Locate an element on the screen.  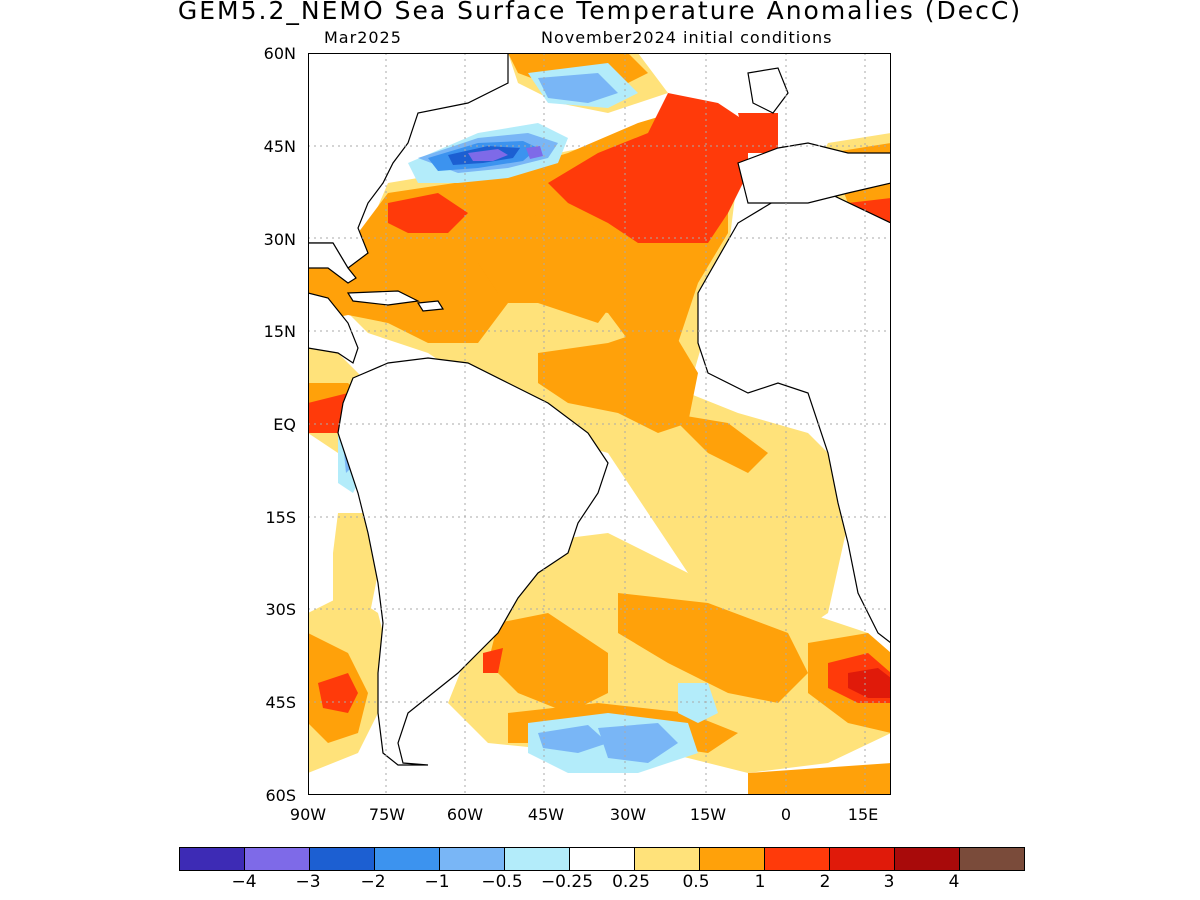
lat-label: 45N is located at coordinates (279, 146).